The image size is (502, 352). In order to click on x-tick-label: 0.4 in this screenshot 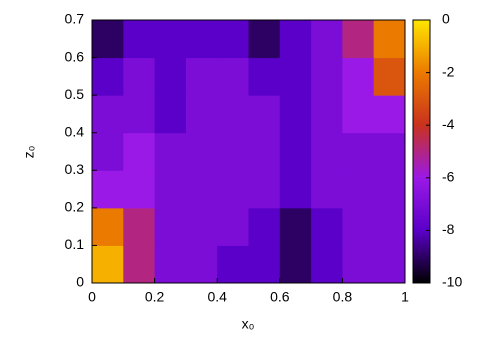, I will do `click(217, 297)`.